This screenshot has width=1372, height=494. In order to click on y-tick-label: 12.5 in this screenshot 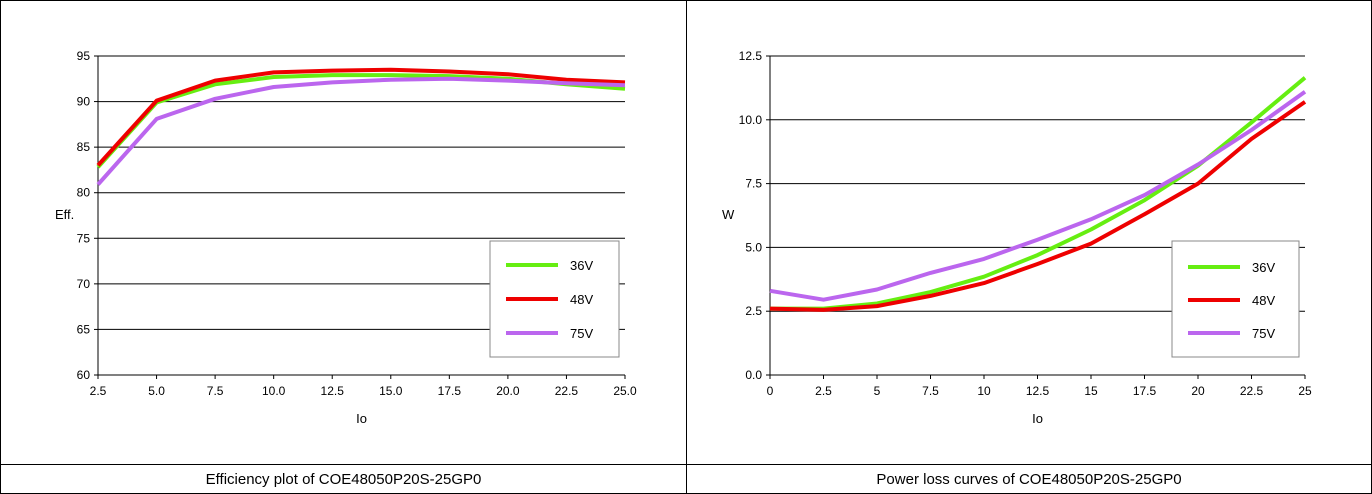, I will do `click(751, 56)`.